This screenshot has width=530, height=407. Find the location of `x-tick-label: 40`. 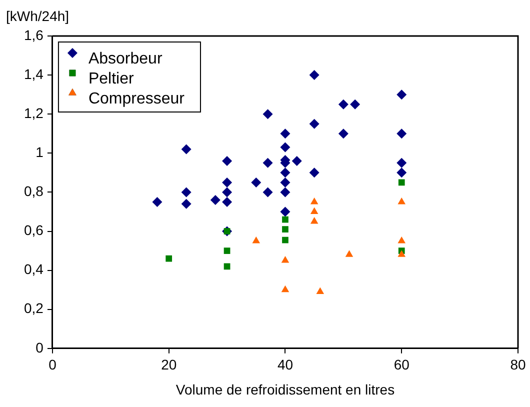

x-tick-label: 40 is located at coordinates (285, 364).